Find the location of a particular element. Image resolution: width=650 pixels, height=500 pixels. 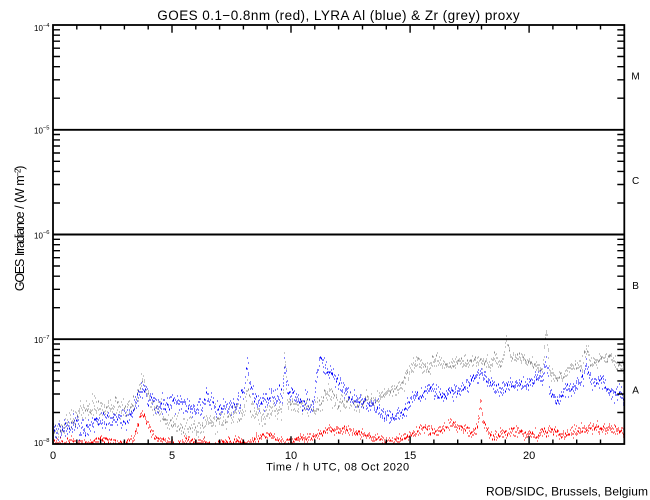

svg-text: 10⁻⁴ is located at coordinates (42, 28).